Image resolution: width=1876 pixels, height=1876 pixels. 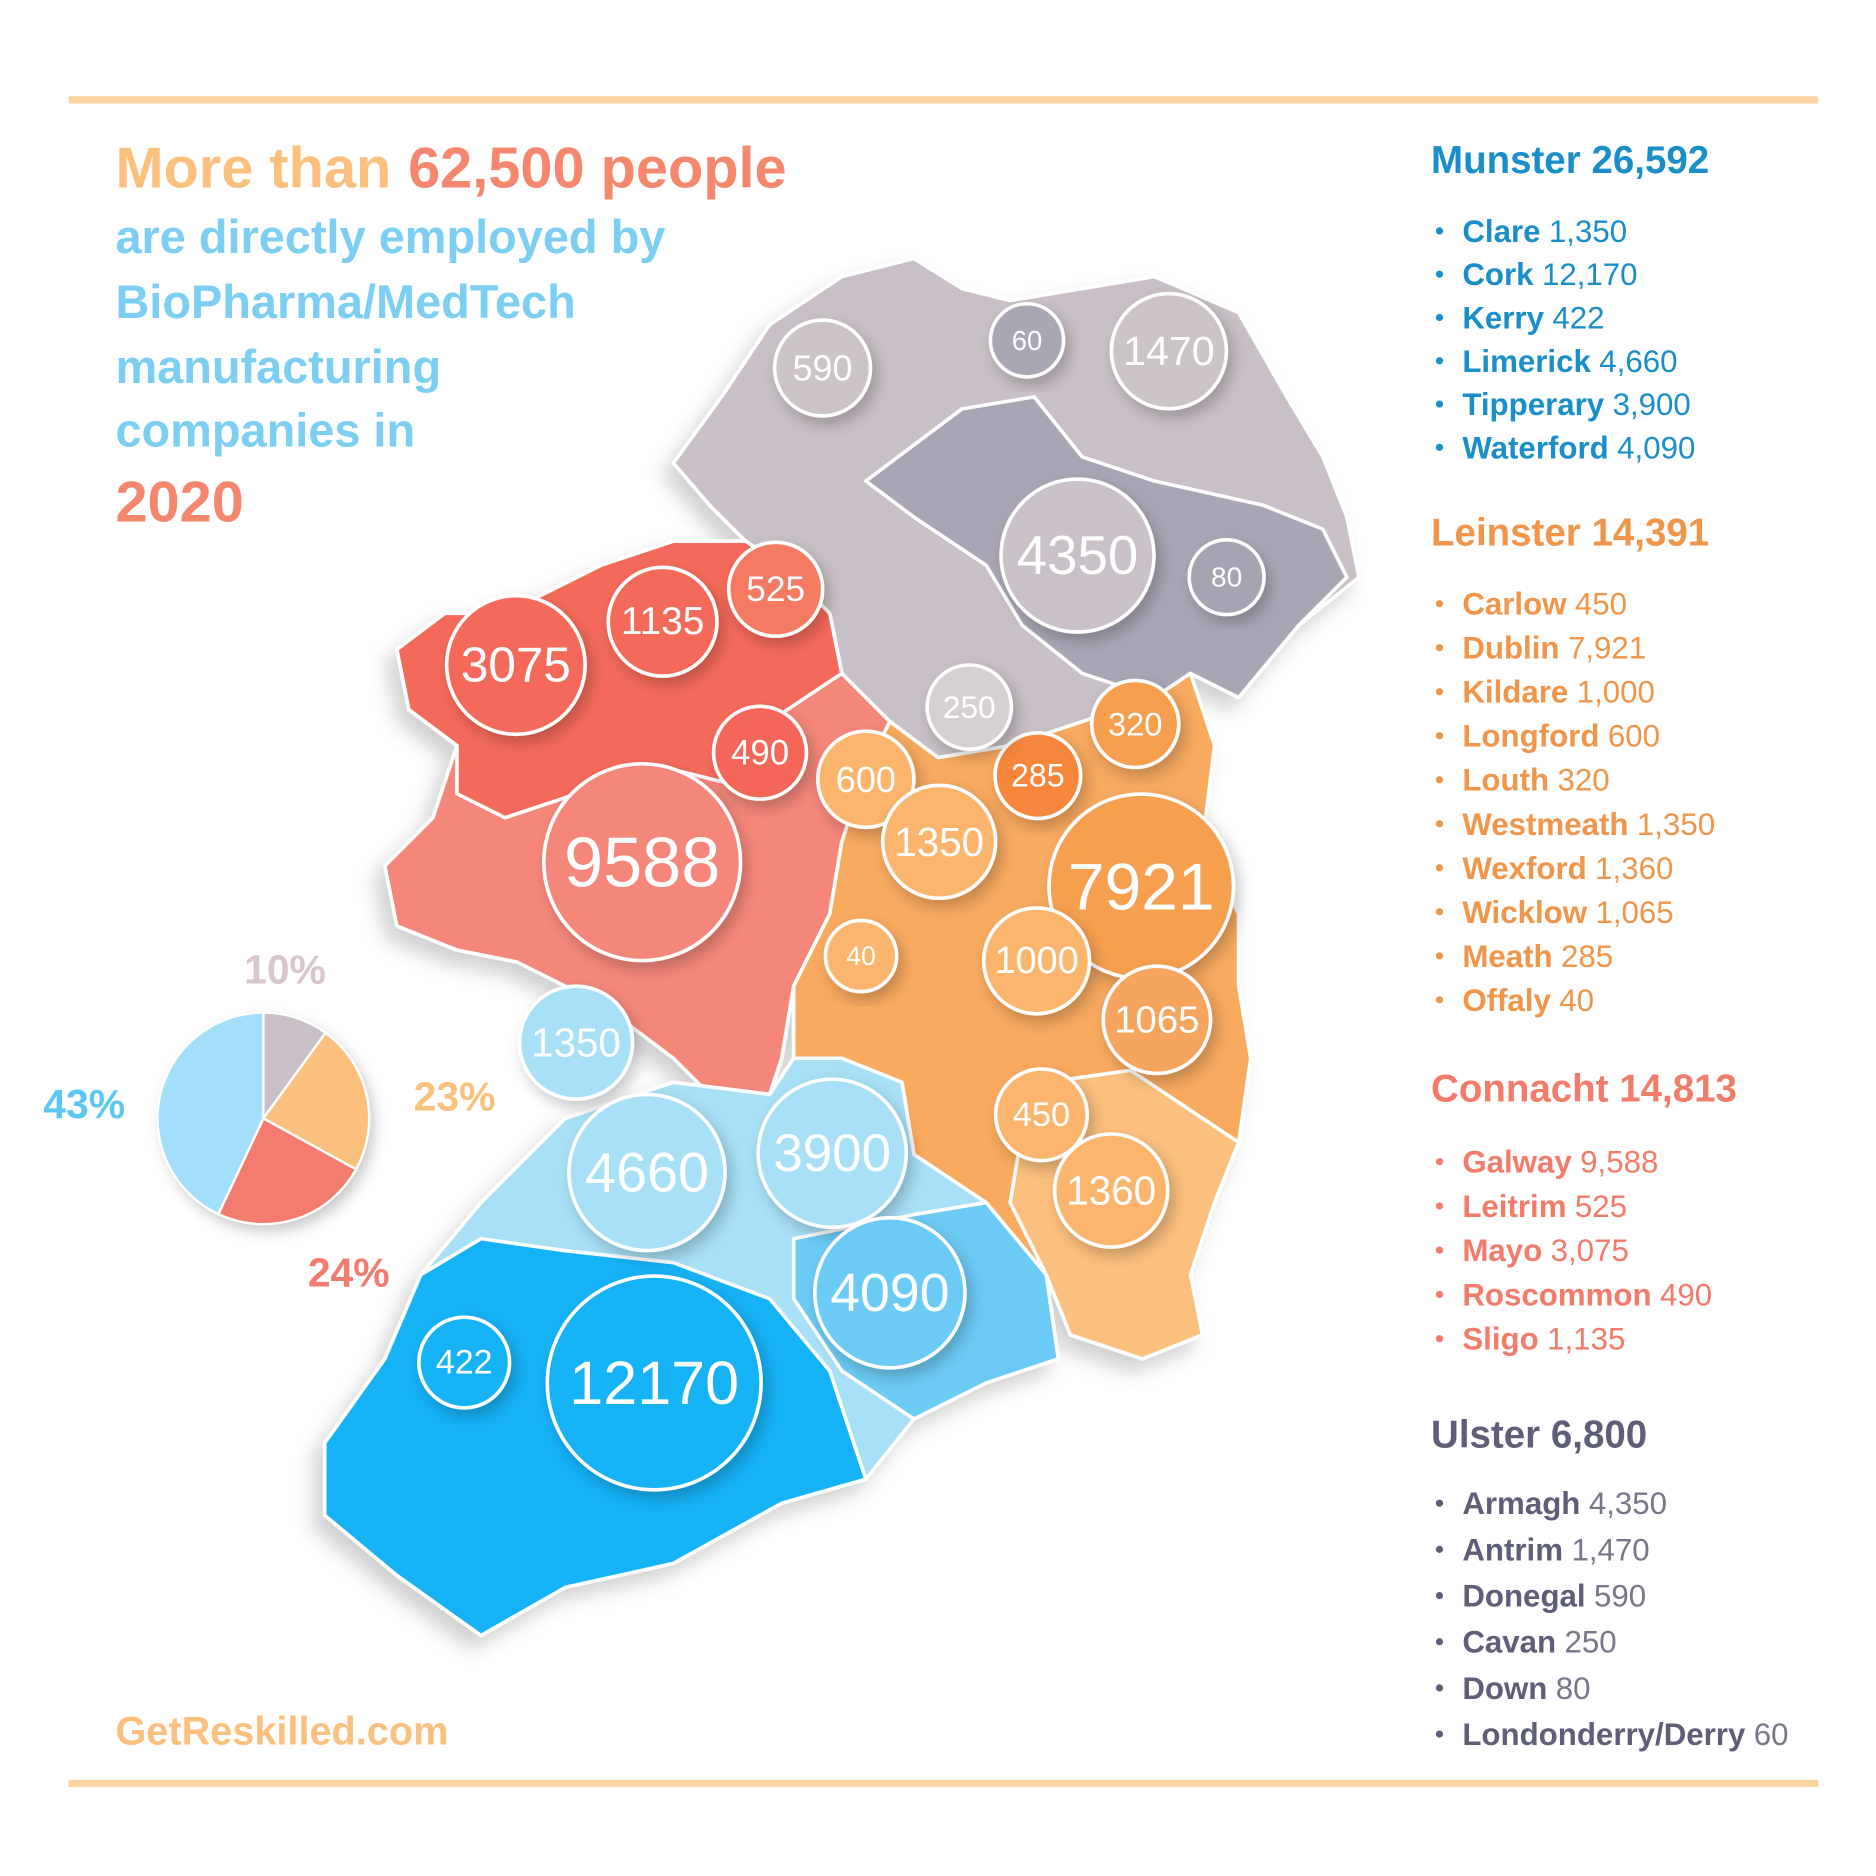 What do you see at coordinates (1539, 1641) in the screenshot?
I see `county-item: Cavan 250` at bounding box center [1539, 1641].